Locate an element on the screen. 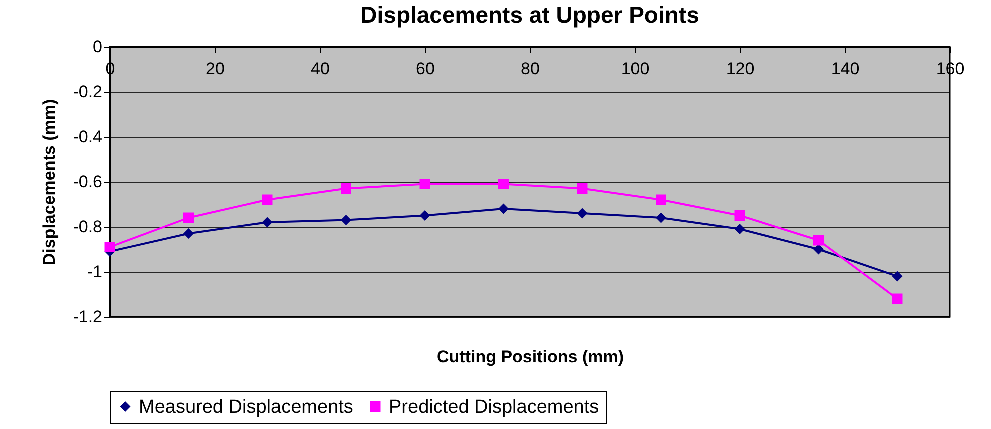  y-tick-label: -0.6 is located at coordinates (87, 182).